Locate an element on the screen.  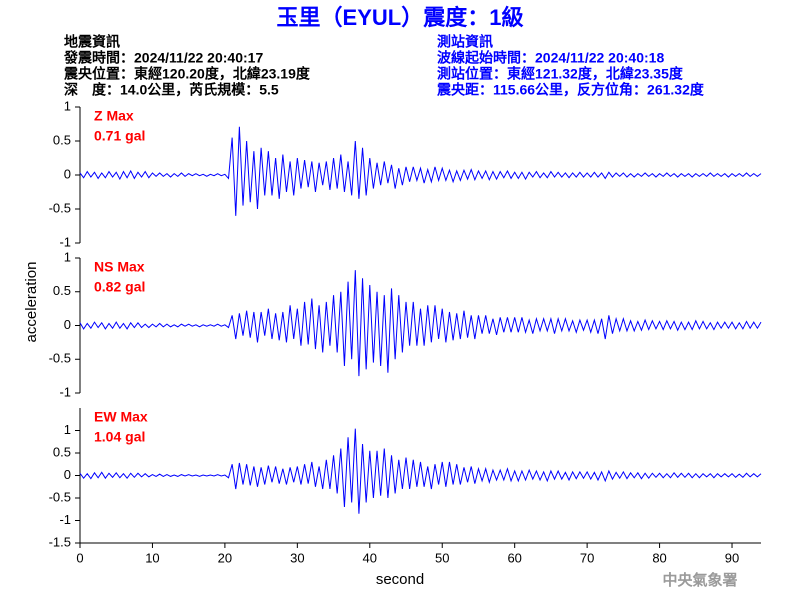
component-label: EW Max is located at coordinates (121, 417).